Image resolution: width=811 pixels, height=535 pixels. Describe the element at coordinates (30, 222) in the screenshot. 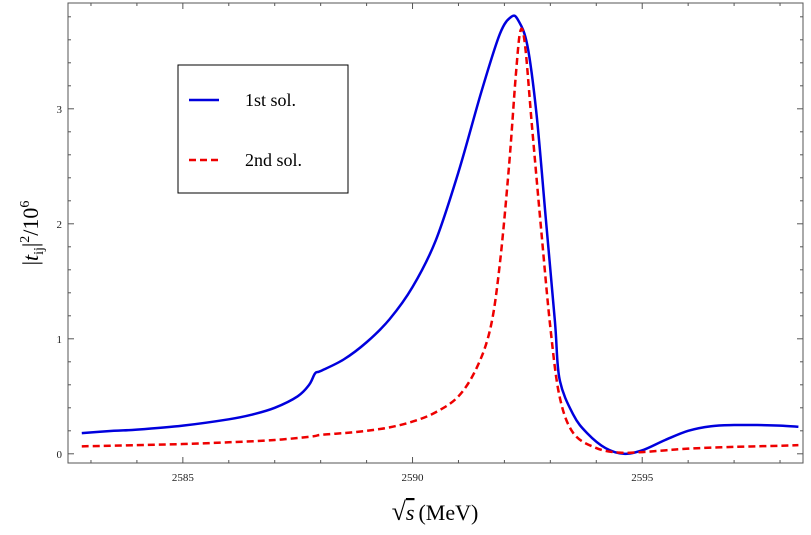

I see `y-axis-title-slash: /10` at that location.